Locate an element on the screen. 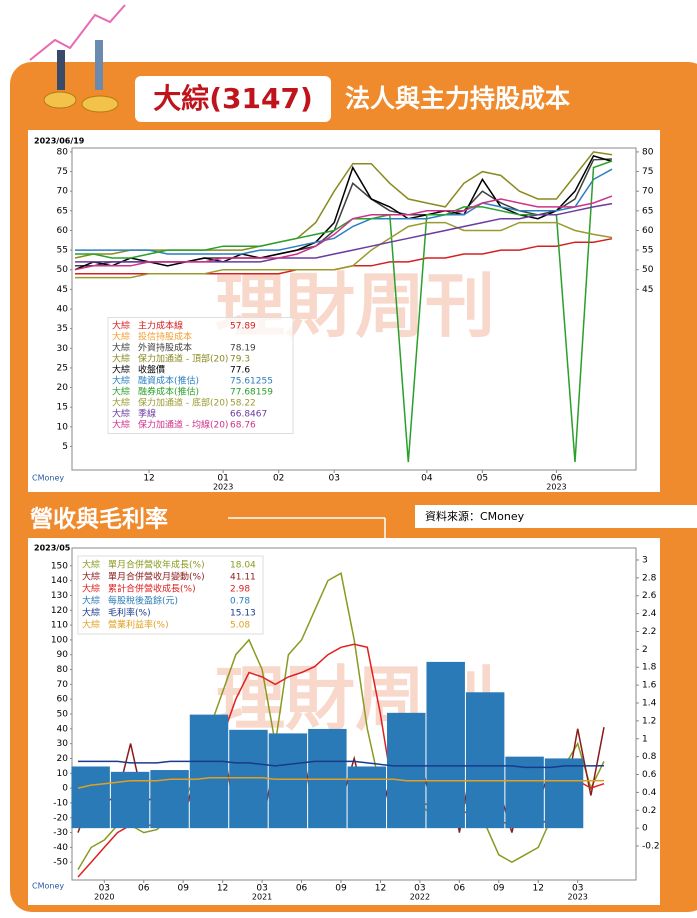 Image resolution: width=697 pixels, height=918 pixels. y2-tick-label: 0.2 is located at coordinates (649, 811).